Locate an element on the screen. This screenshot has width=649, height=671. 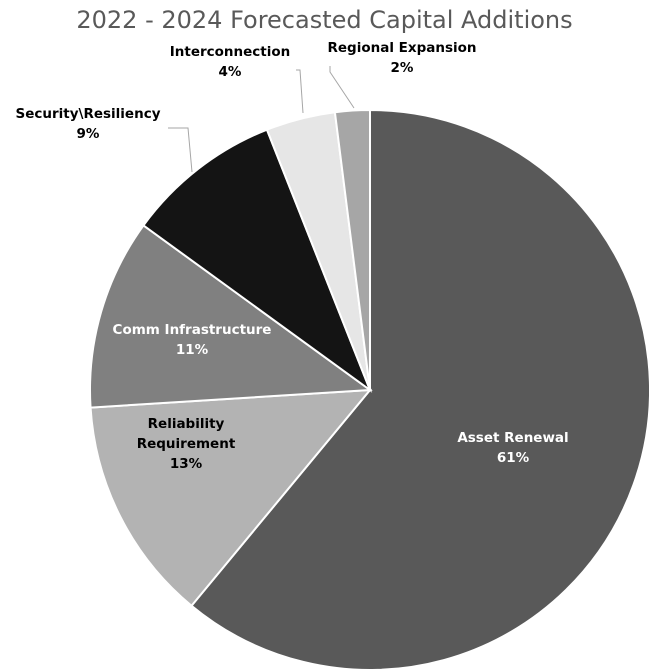
slice-label-asset-renewal: Asset Renewal 61% is located at coordinates (512, 448).